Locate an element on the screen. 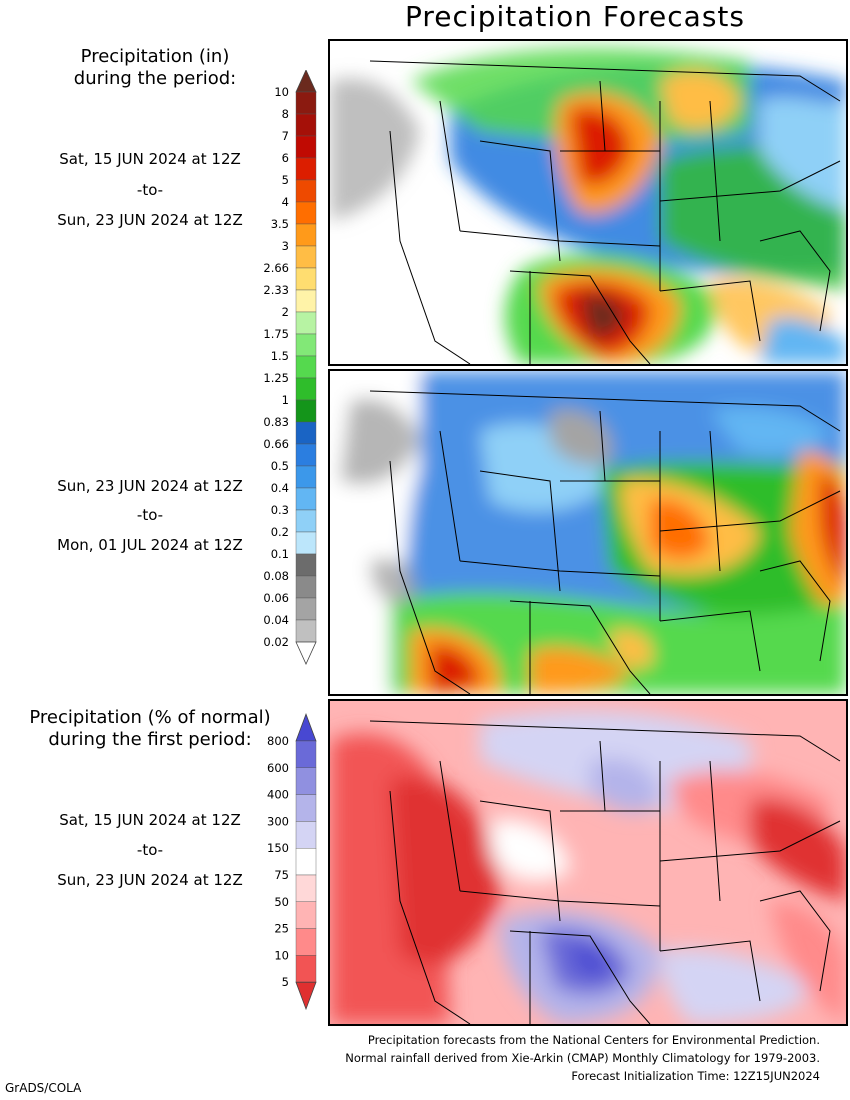 This screenshot has width=850, height=1100. precip-colorbar-tick-label: 1.75 is located at coordinates (276, 334).